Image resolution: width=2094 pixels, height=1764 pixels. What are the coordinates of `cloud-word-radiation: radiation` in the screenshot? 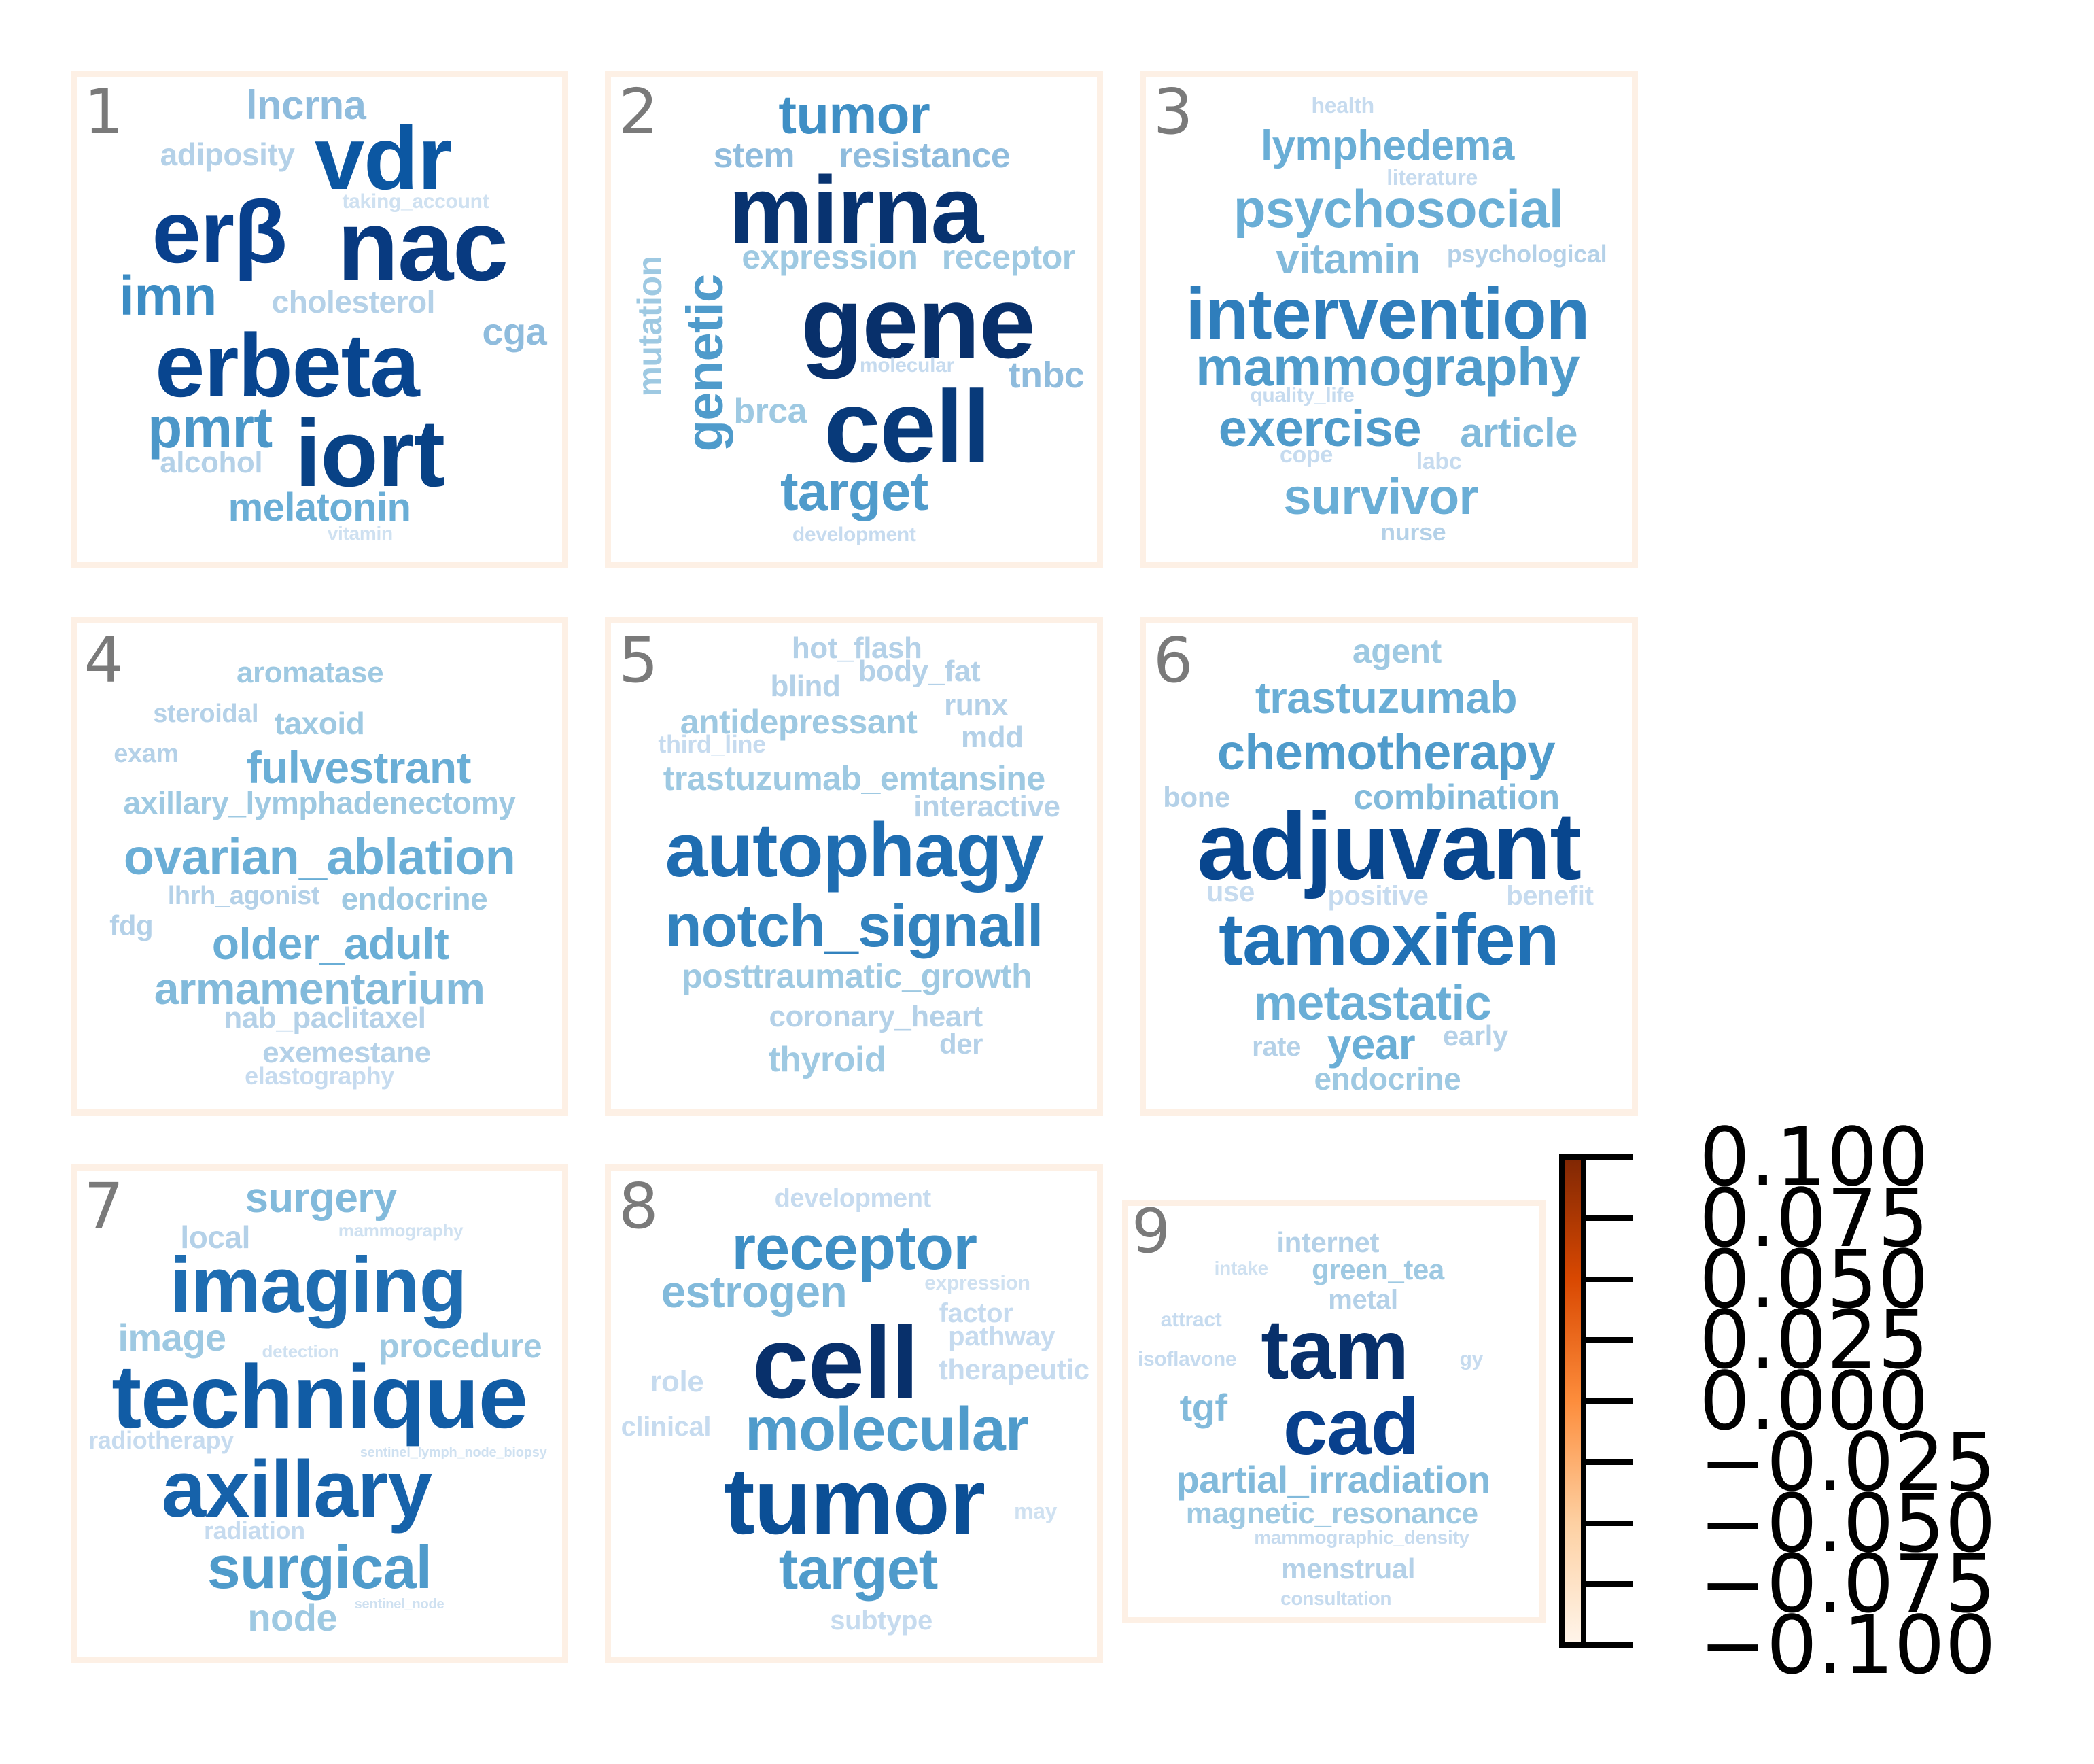 It's located at (255, 1531).